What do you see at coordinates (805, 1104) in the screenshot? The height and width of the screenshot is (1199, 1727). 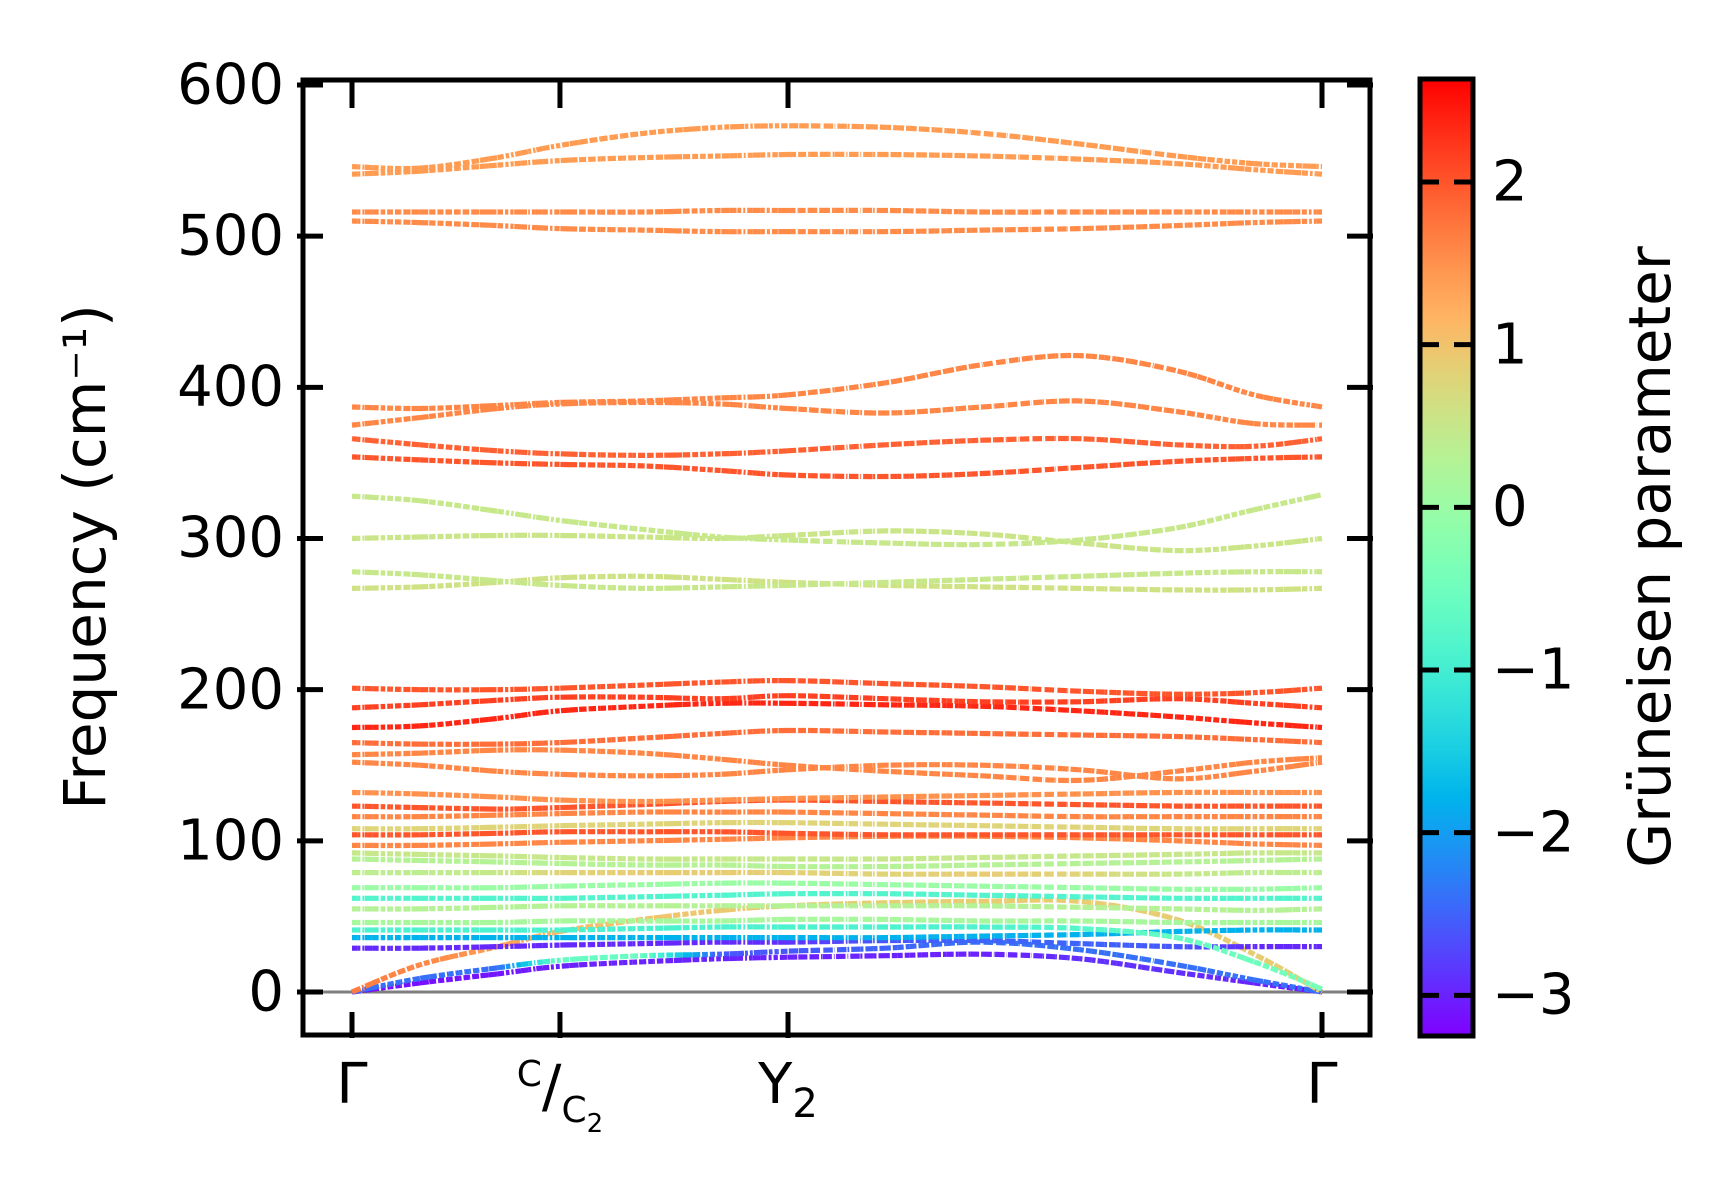 I see `x-tick-label-part: 2` at bounding box center [805, 1104].